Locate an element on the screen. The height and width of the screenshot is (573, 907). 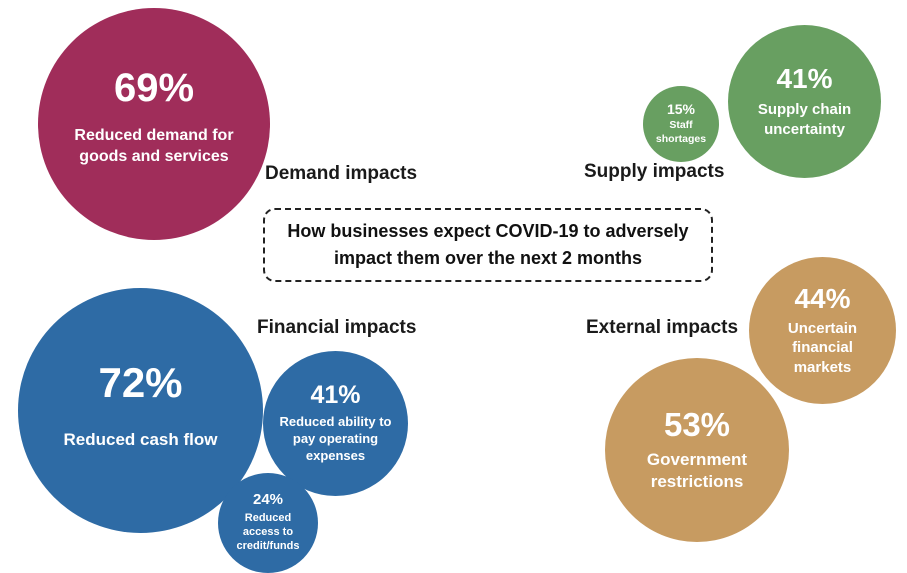
percent-value: 24% is located at coordinates (268, 500).